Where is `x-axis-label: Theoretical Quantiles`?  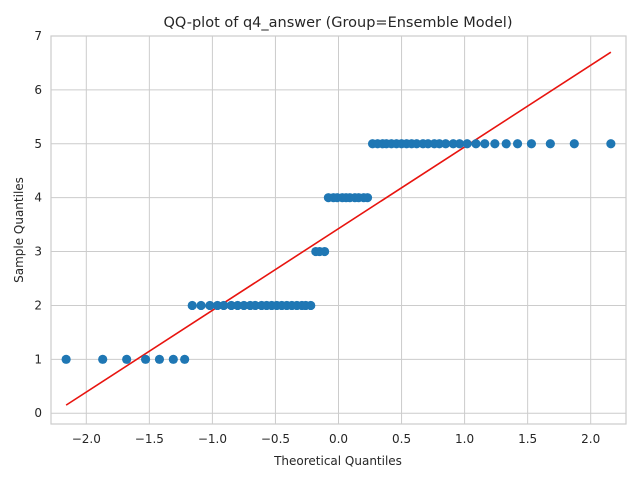
x-axis-label: Theoretical Quantiles is located at coordinates (337, 461).